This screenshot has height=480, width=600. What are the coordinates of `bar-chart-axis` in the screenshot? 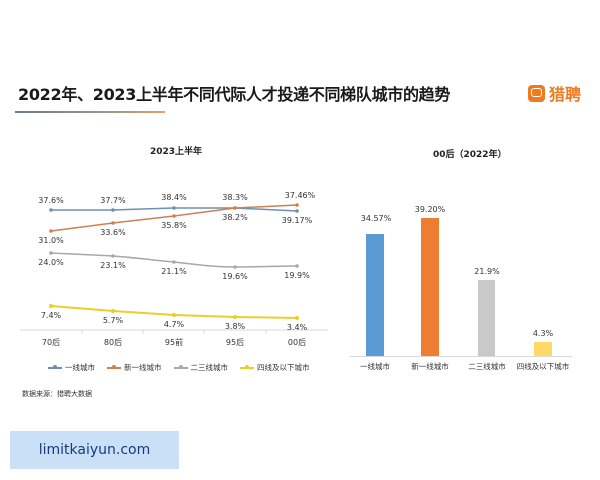 It's located at (461, 356).